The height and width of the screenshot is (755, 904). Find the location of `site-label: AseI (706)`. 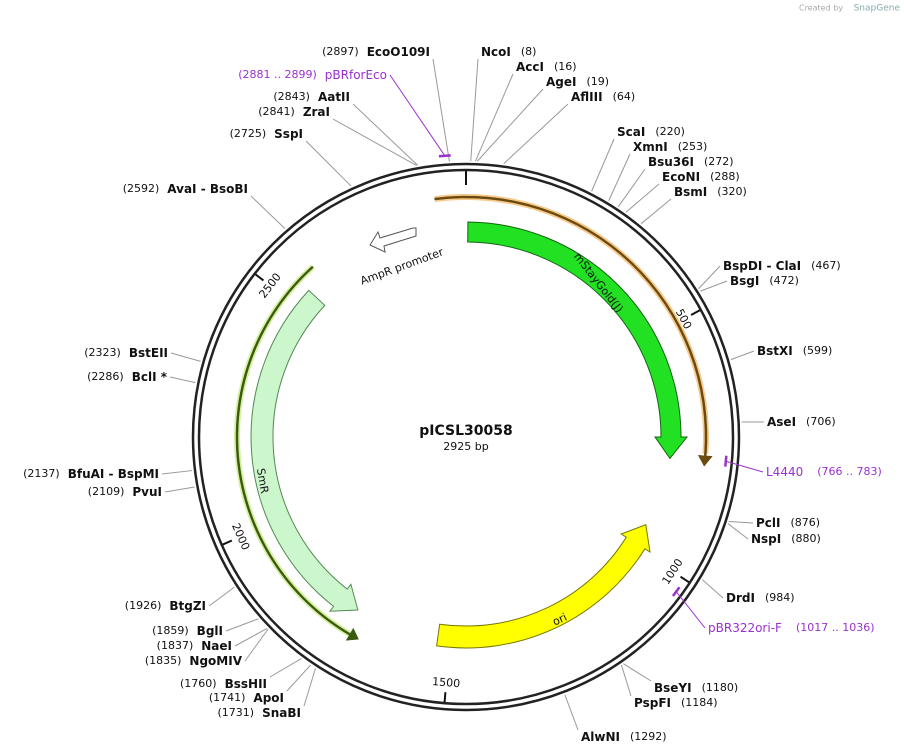

site-label: AseI (706) is located at coordinates (801, 422).